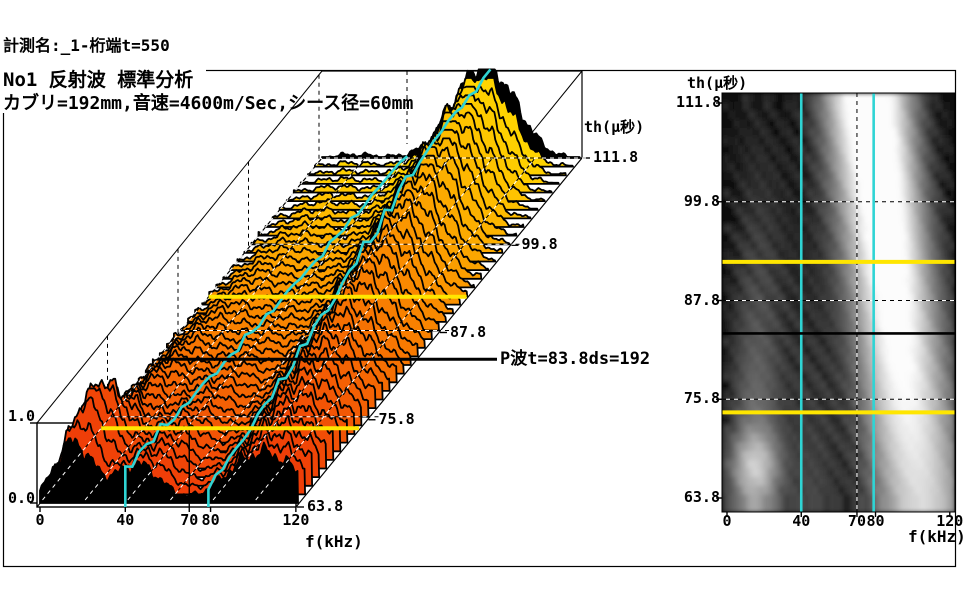 This screenshot has height=603, width=964. I want to click on wf-t-tick-75.8: 75.8, so click(396, 418).